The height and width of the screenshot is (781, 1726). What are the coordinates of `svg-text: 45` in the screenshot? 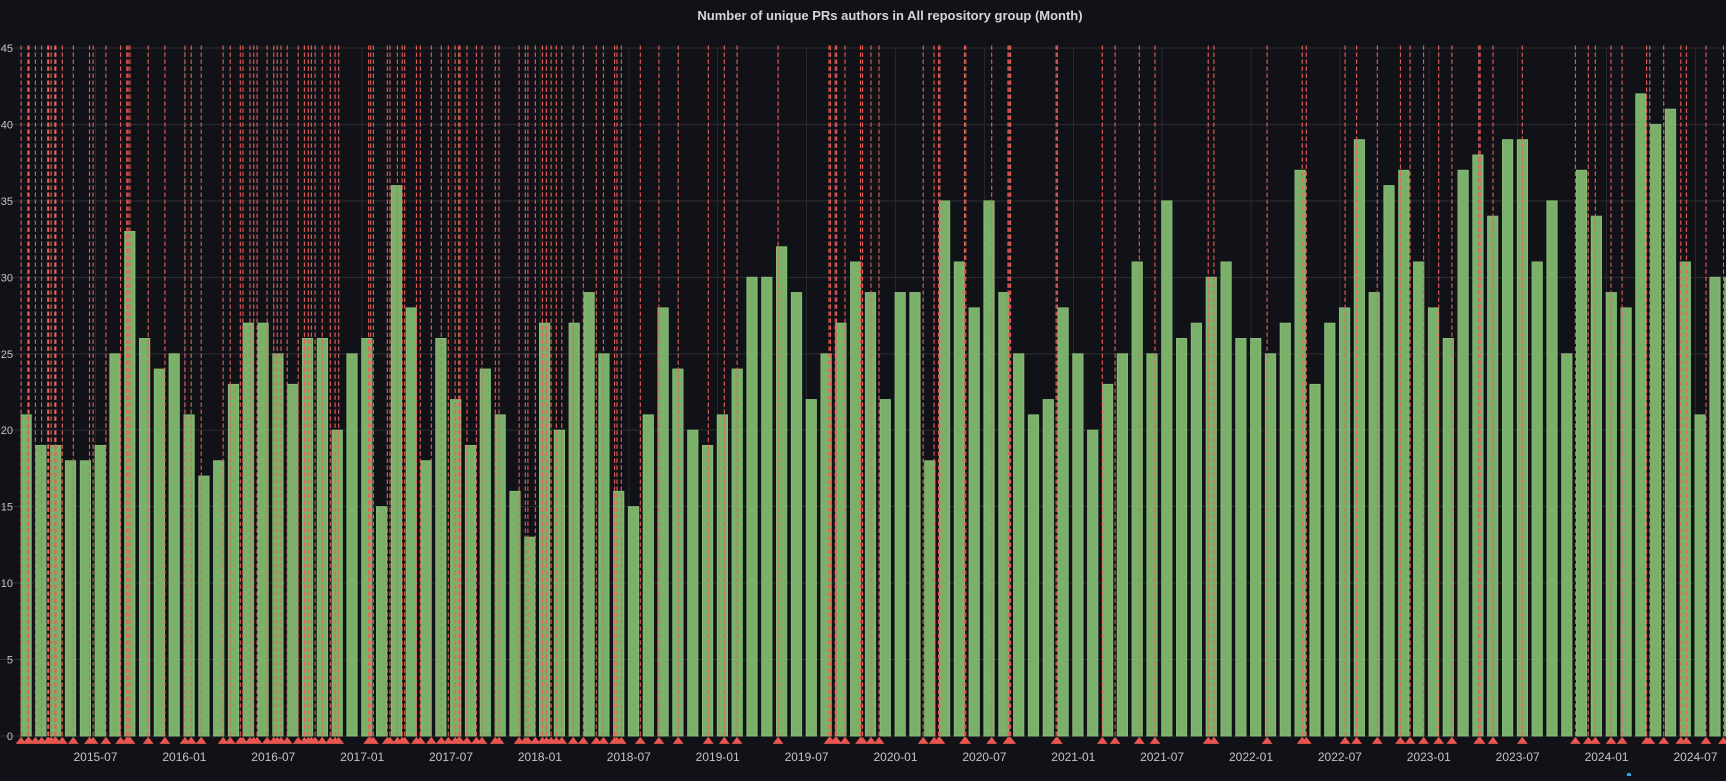 It's located at (7, 49).